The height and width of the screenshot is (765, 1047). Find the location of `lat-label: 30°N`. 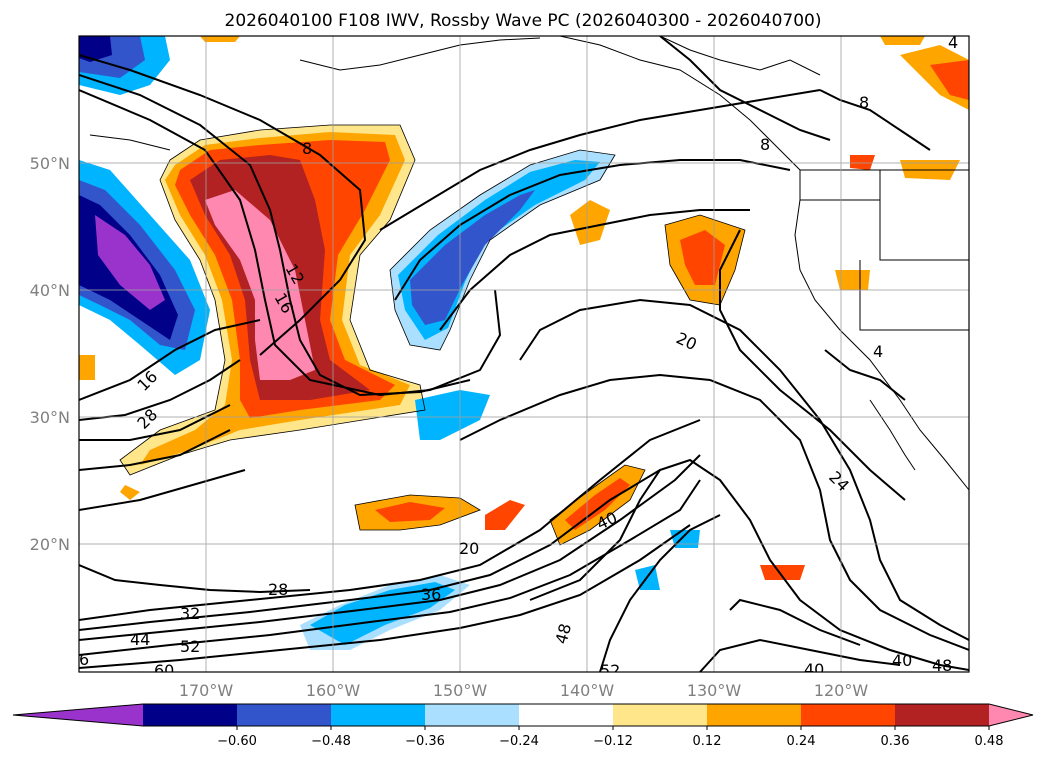

lat-label: 30°N is located at coordinates (50, 417).